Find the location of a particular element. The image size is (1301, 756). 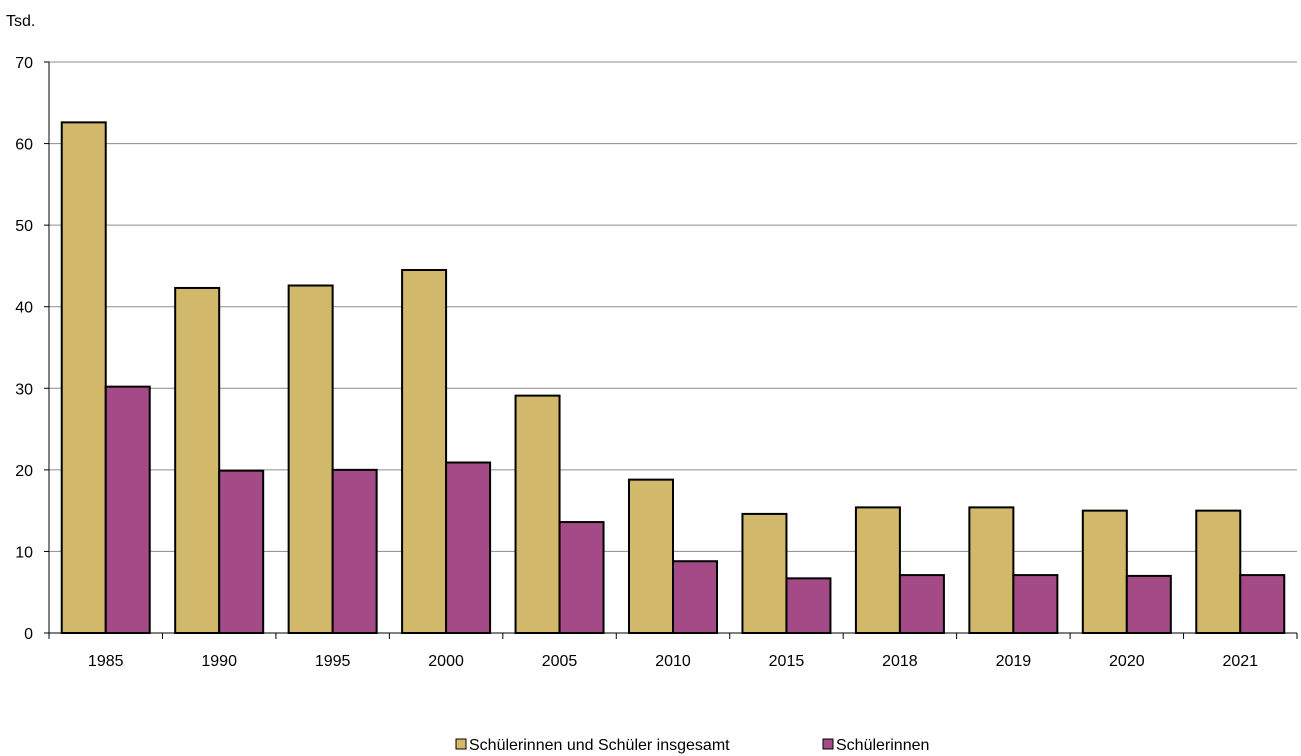

y-axis-unit-label: Tsd. is located at coordinates (20, 21).